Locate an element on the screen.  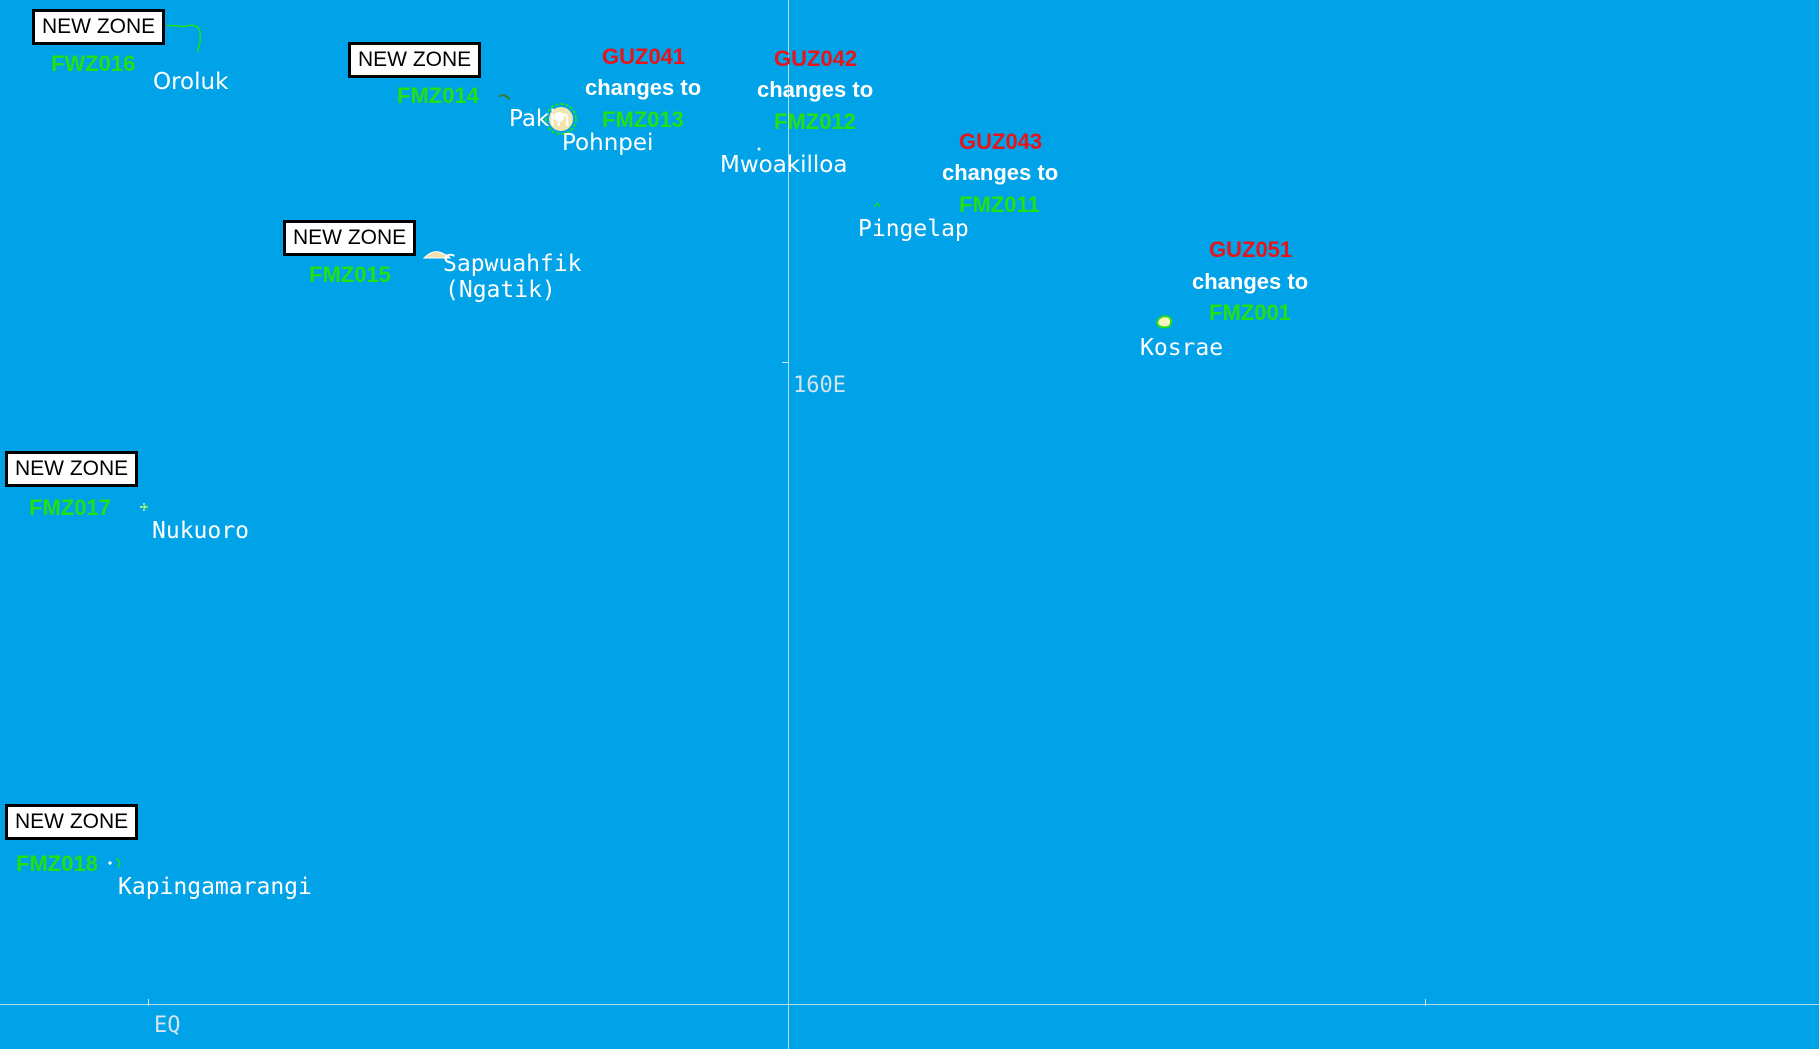
mwoakilloa-new-zone-code: FMZ012 is located at coordinates (815, 121).